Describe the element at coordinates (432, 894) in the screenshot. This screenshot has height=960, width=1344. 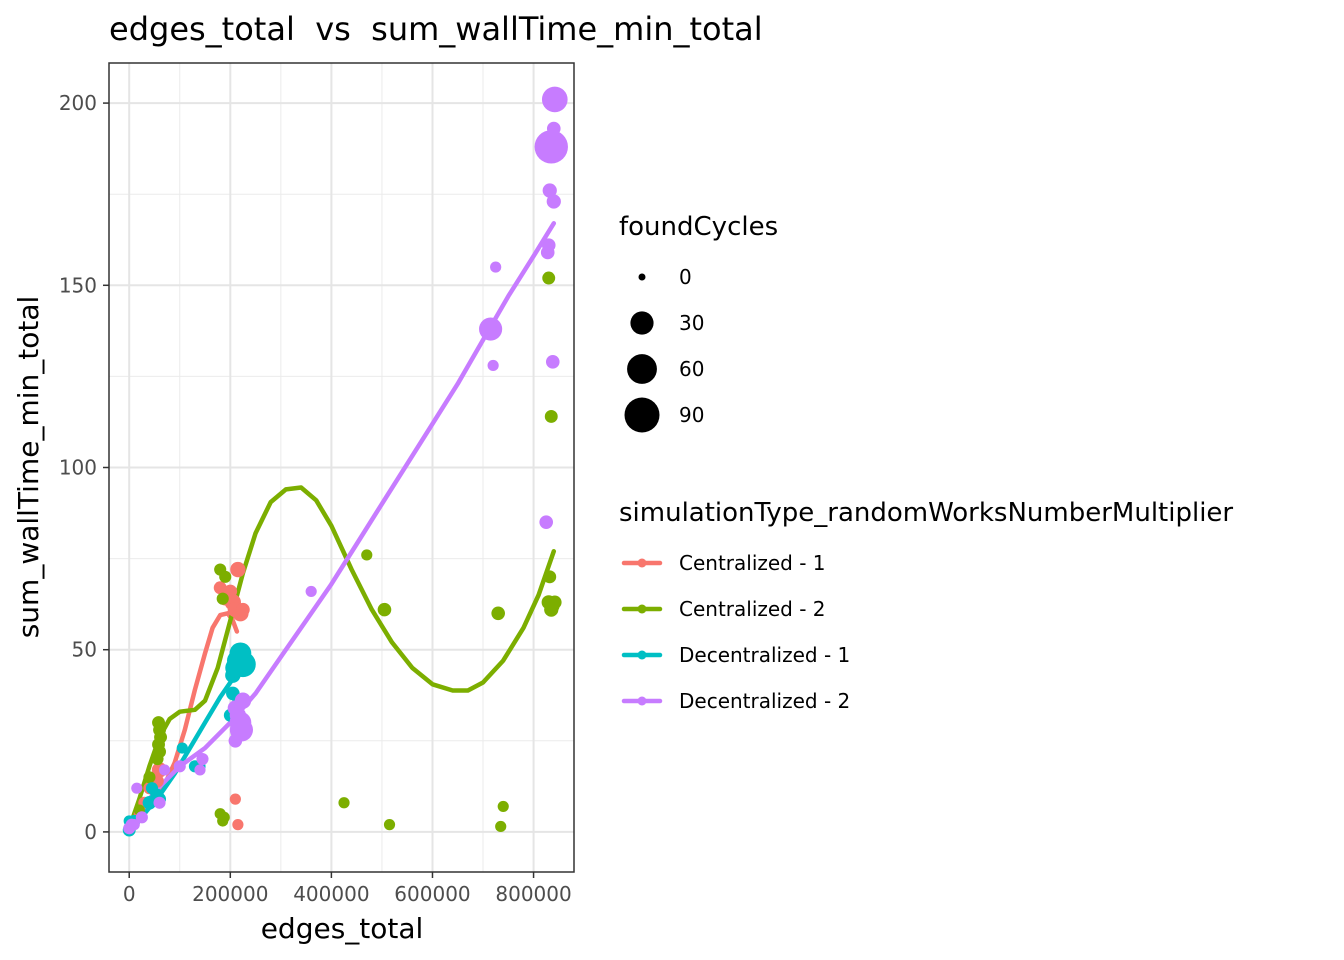
I see `x-tick-label: 600000` at that location.